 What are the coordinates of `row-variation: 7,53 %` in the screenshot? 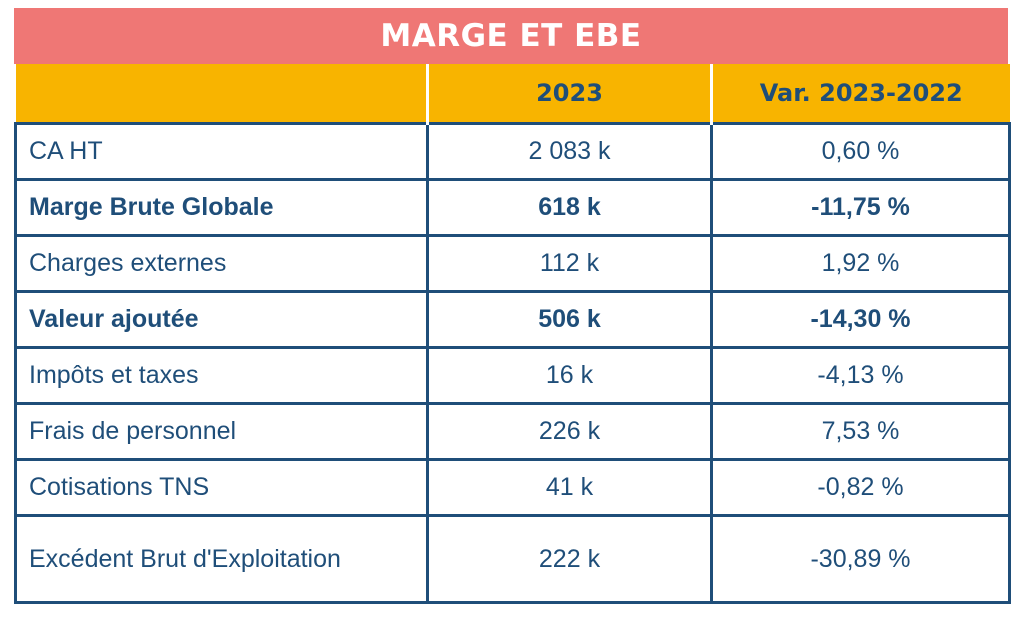 It's located at (860, 431).